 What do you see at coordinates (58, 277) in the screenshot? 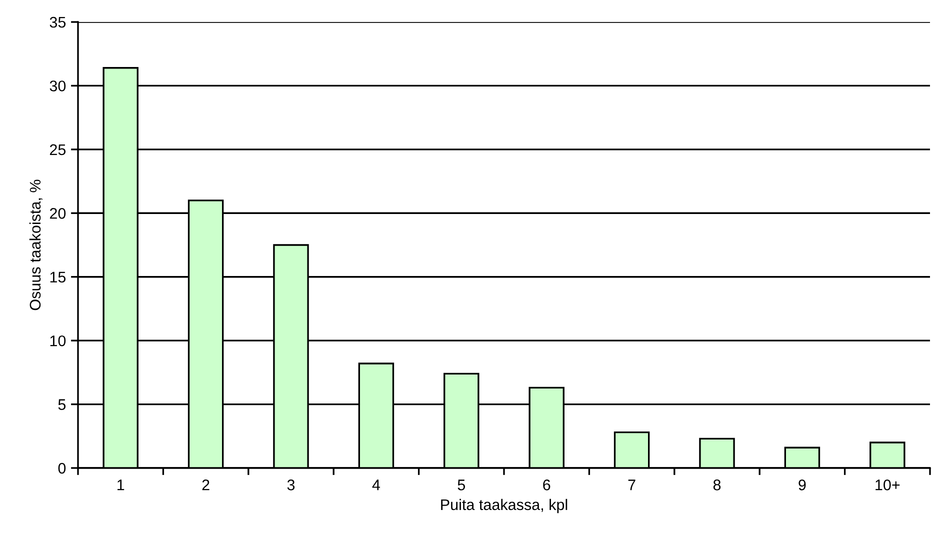
I see `y-tick-label: 15` at bounding box center [58, 277].